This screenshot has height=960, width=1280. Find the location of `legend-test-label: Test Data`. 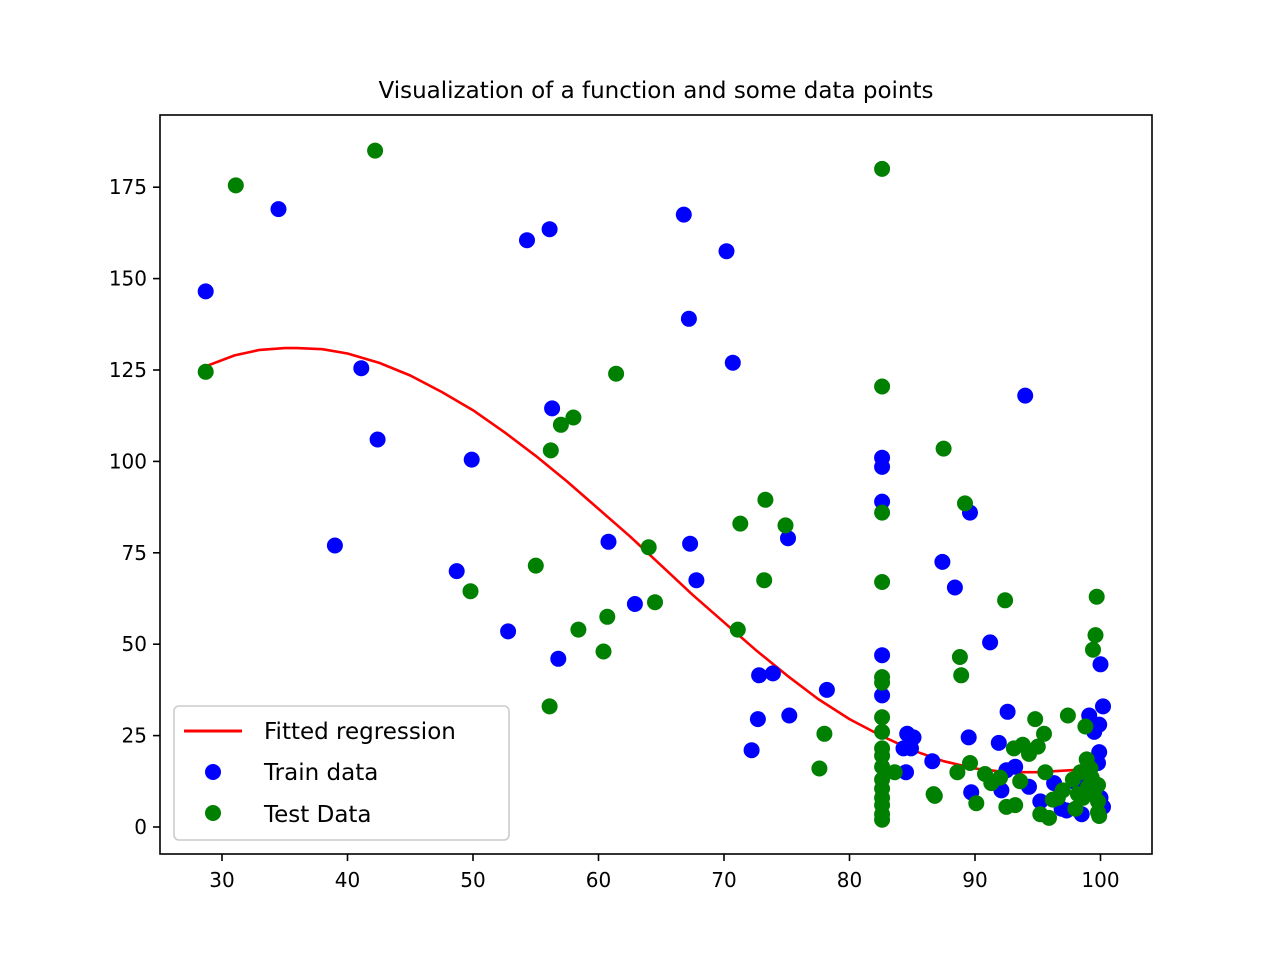

legend-test-label: Test Data is located at coordinates (317, 815).